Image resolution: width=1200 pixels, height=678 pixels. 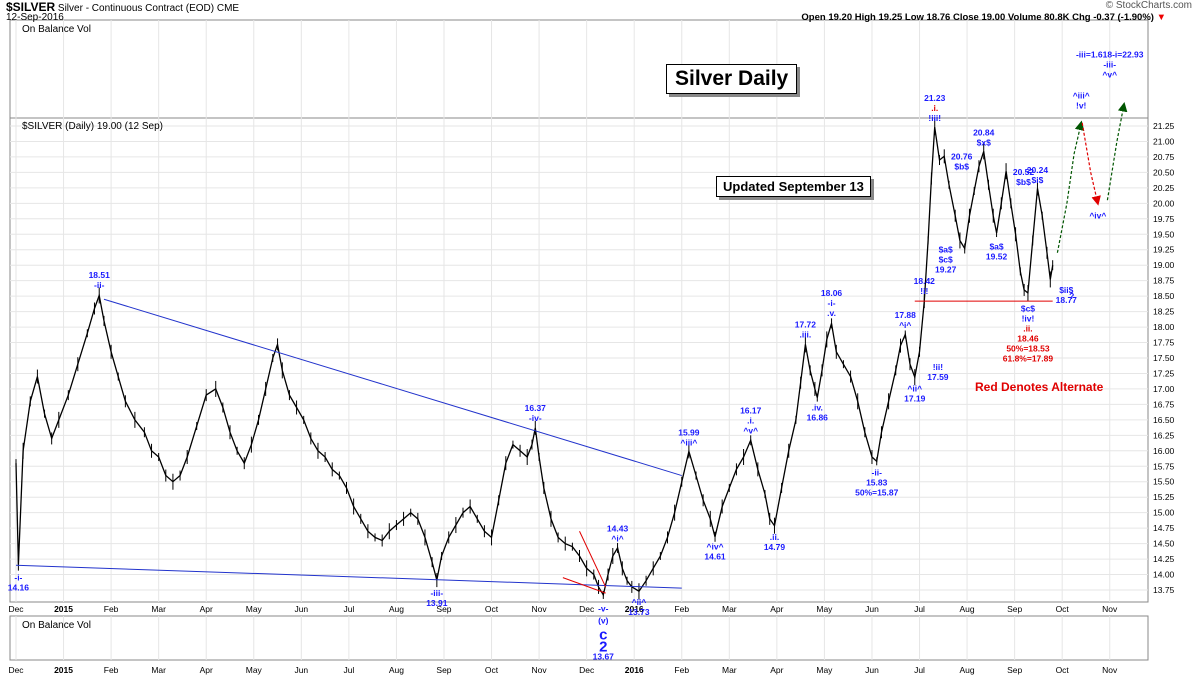 What do you see at coordinates (1164, 466) in the screenshot?
I see `y-tick-label: 15.75` at bounding box center [1164, 466].